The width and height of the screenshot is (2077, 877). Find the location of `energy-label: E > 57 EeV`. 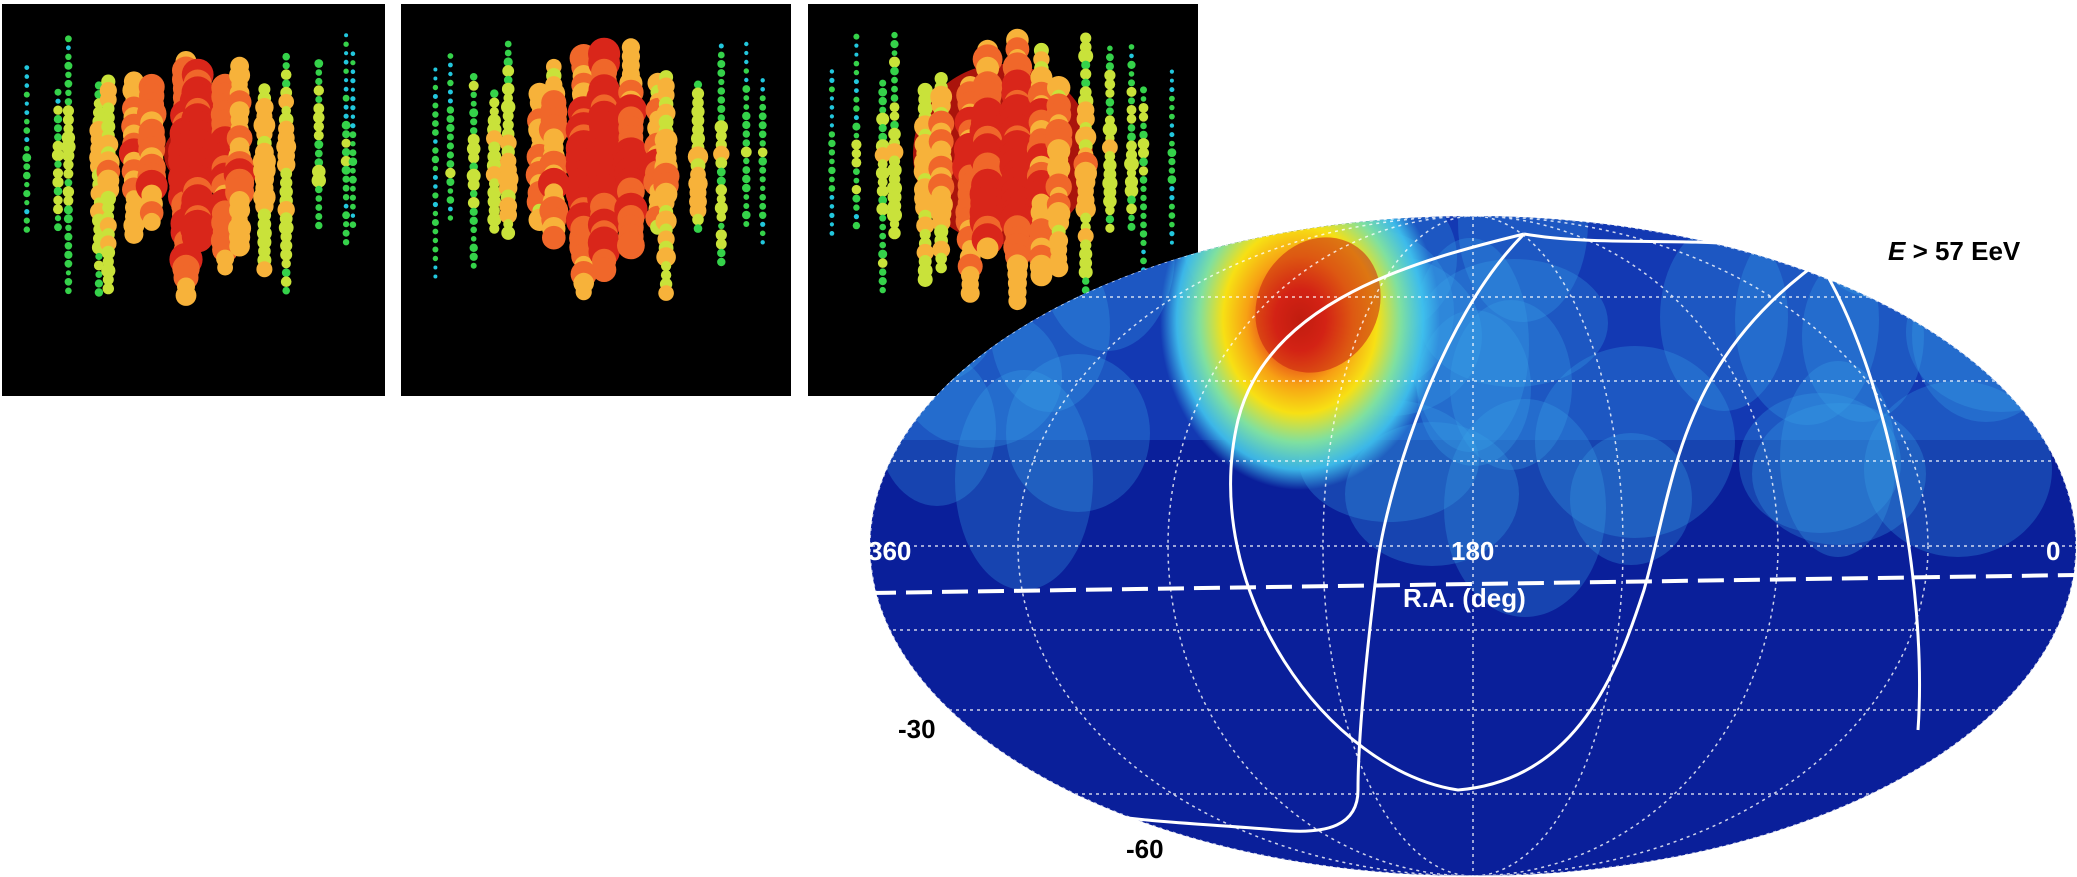

energy-label: E > 57 EeV is located at coordinates (1954, 251).